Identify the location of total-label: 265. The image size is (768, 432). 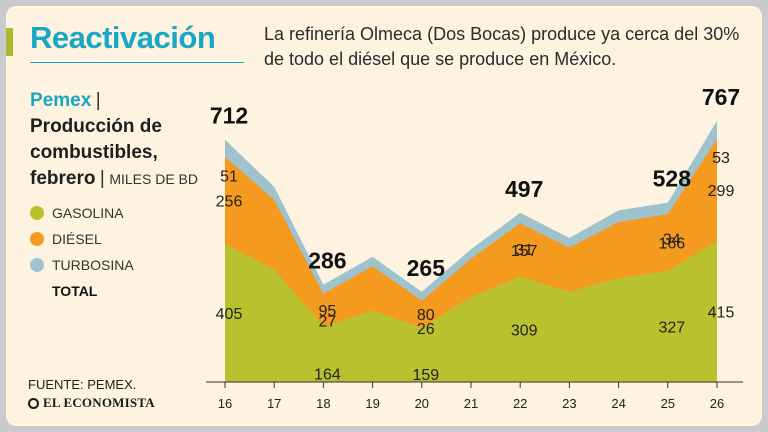
(426, 268).